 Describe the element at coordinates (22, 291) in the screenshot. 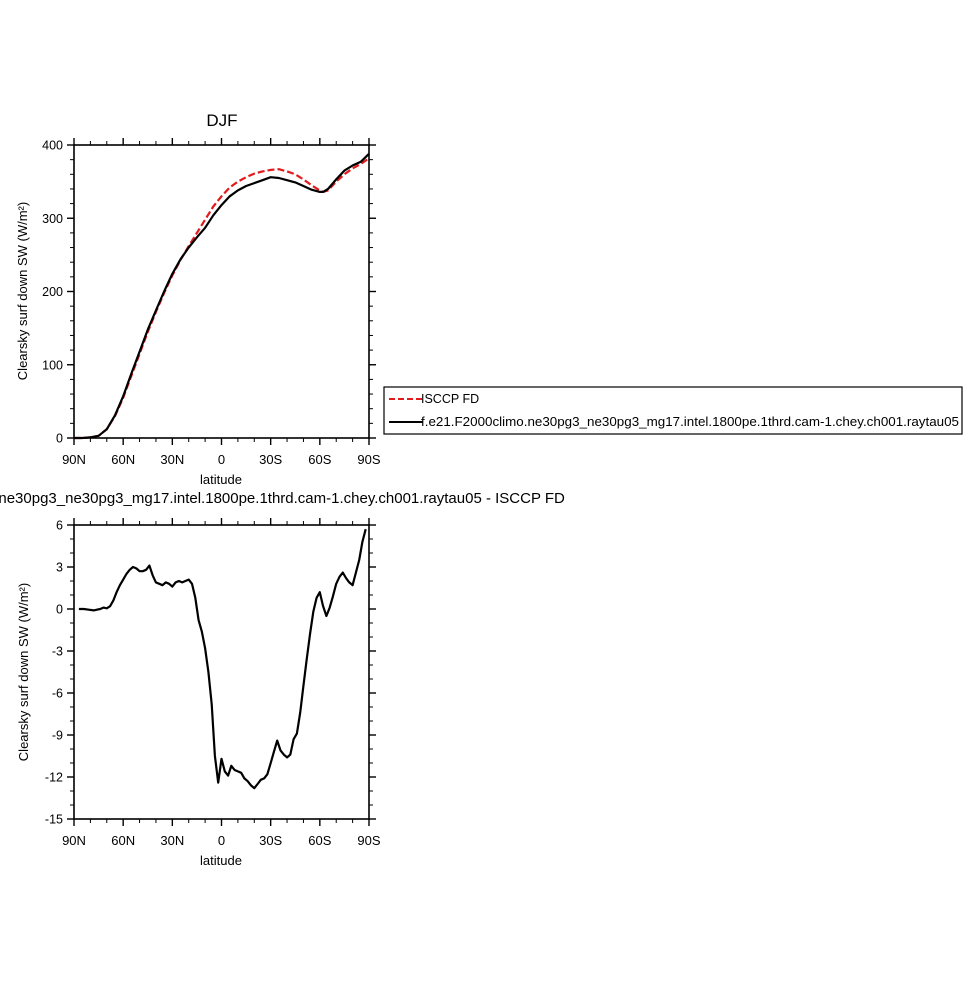

I see `panel1-y-axis-label: Clearsky surf down SW (W/m²)` at that location.